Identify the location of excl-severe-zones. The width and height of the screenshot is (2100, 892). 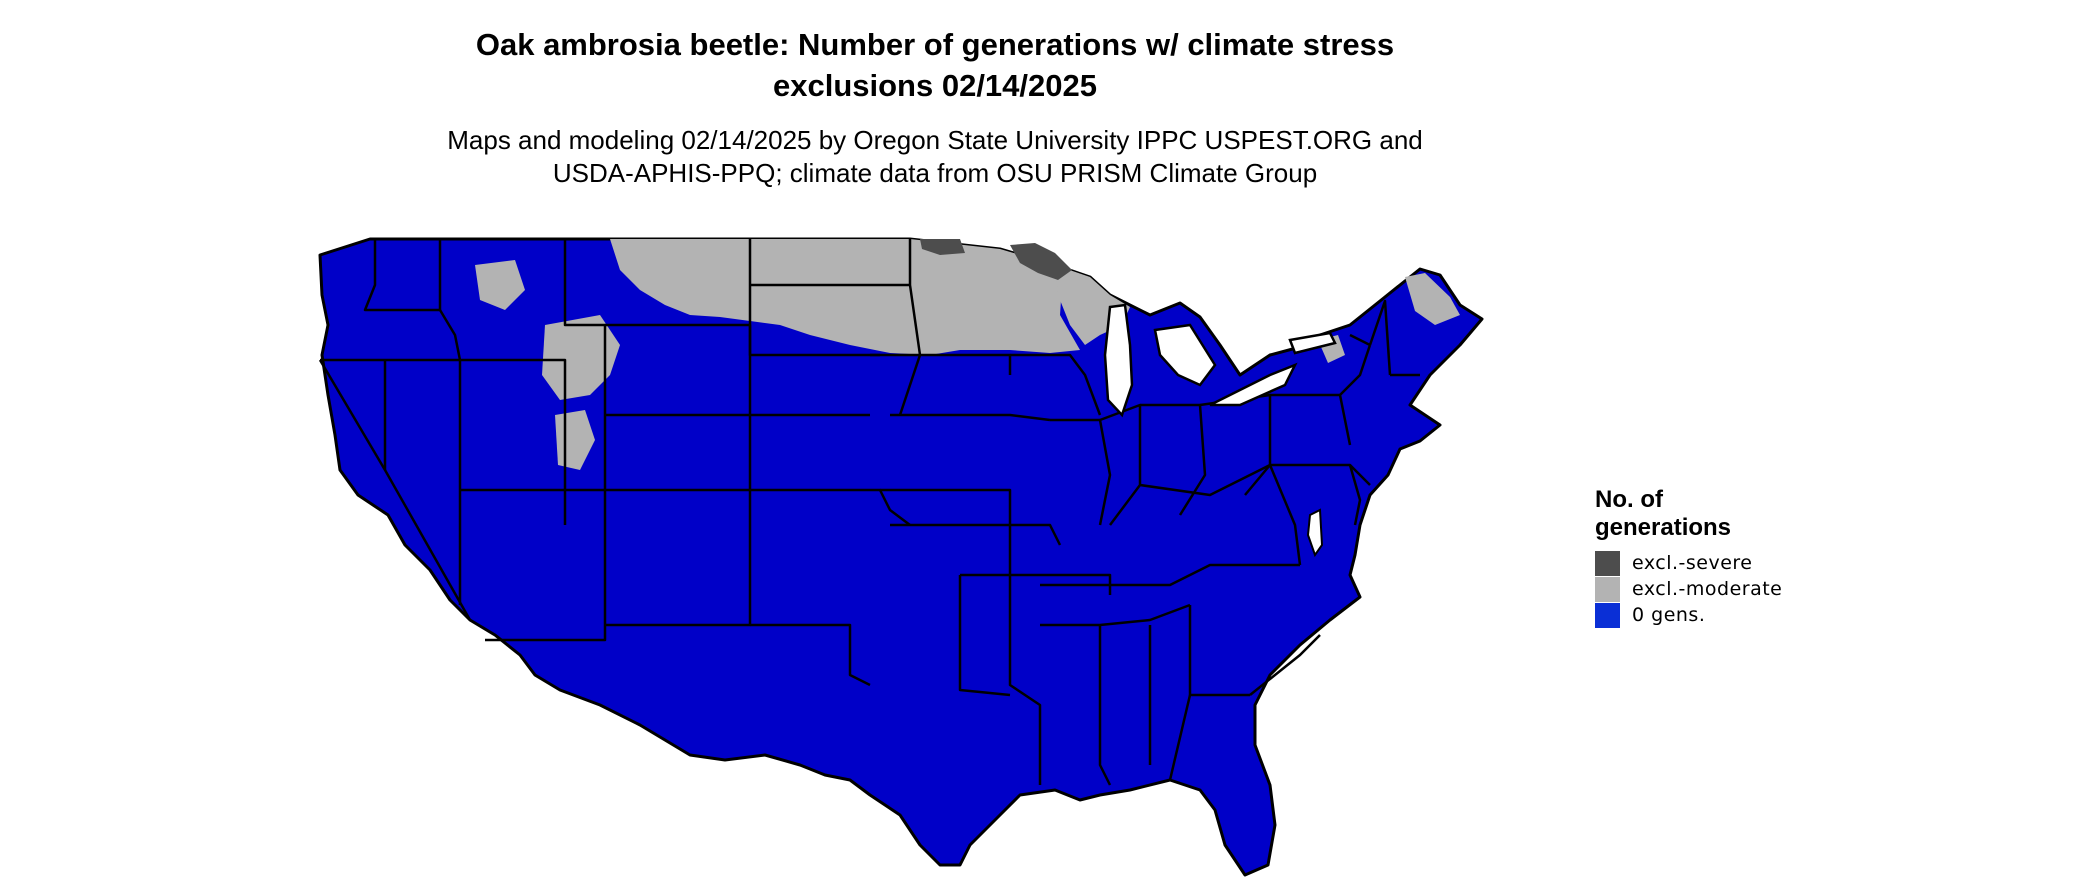
(996, 259).